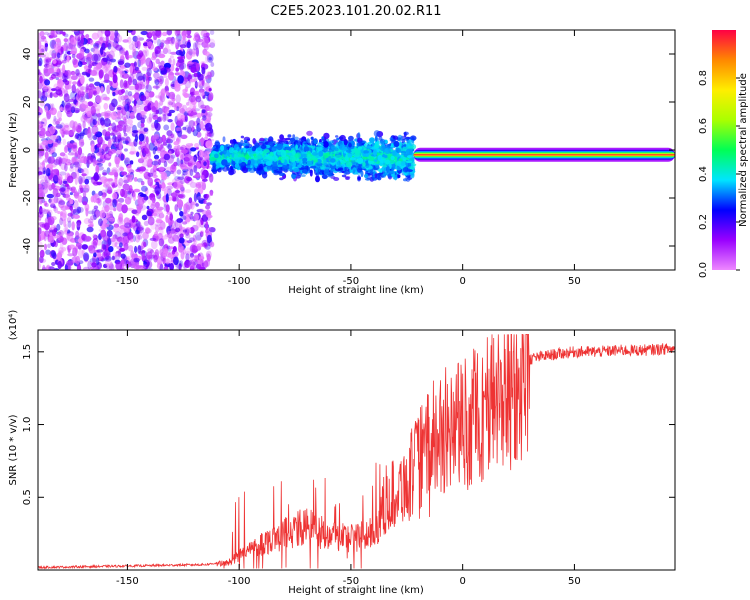  Describe the element at coordinates (703, 78) in the screenshot. I see `colorbar-tick-label: 0.8` at that location.